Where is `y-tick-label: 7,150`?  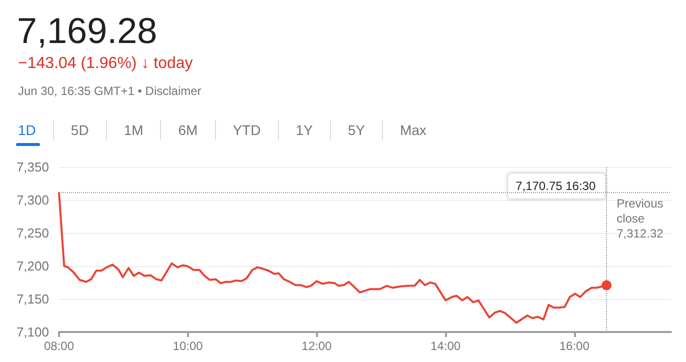 y-tick-label: 7,150 is located at coordinates (32, 299).